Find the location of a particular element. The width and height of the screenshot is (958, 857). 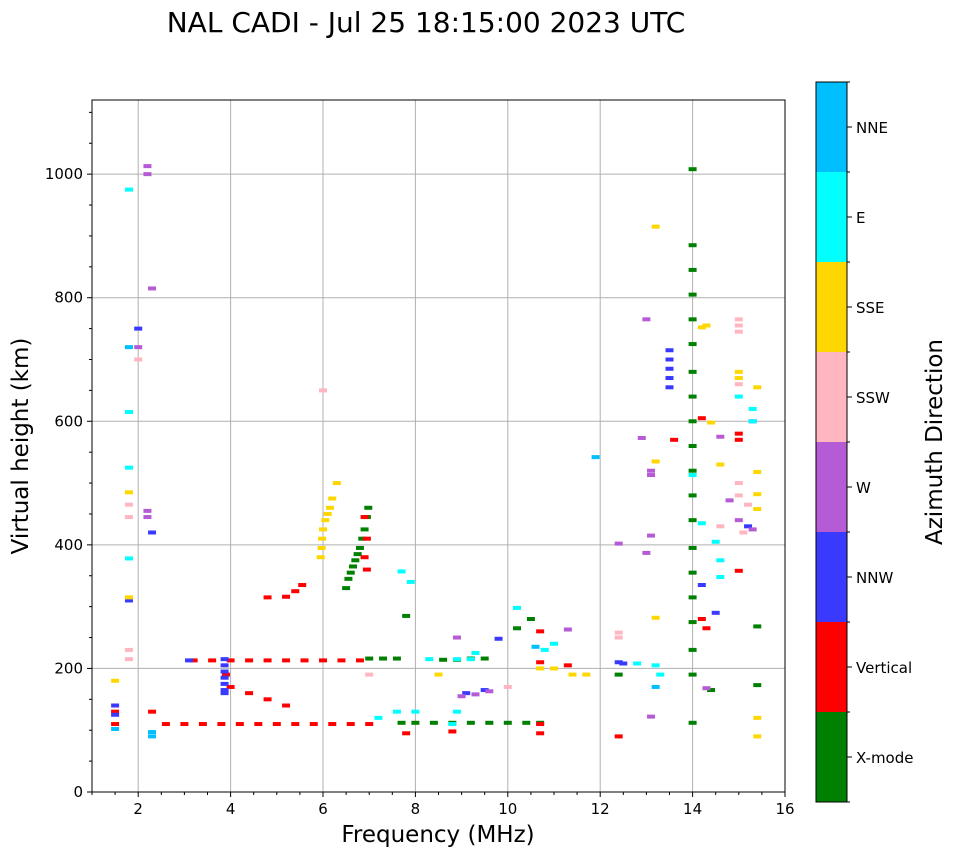

colorbar: X-mode Vertical NNW W SSW SSE E NNE is located at coordinates (864, 442).